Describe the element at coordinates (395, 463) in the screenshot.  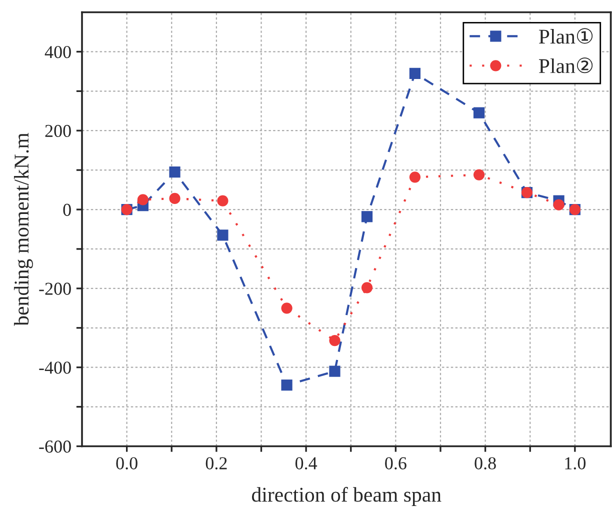
I see `x-tick-label: 0.6` at that location.